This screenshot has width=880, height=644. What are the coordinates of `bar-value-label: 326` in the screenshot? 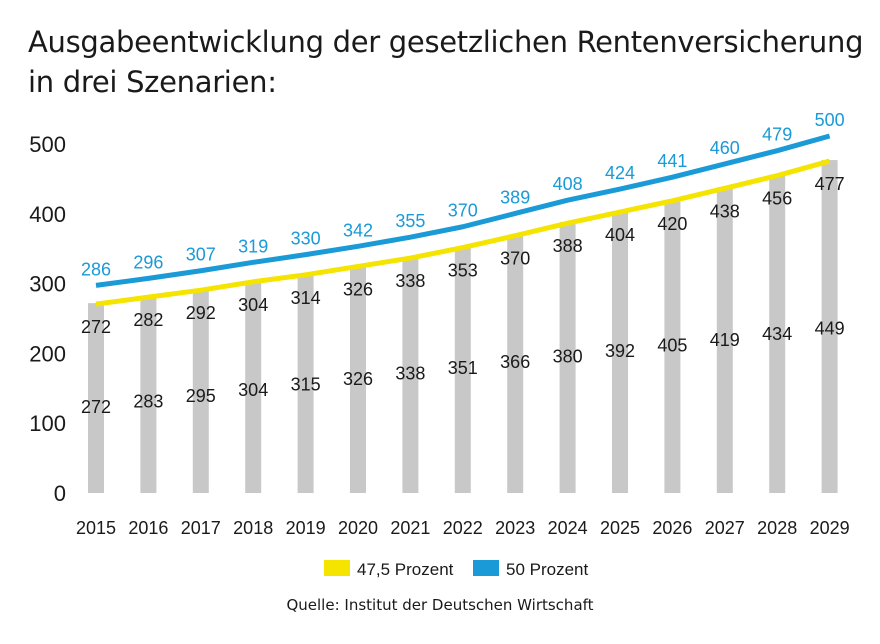 It's located at (358, 379).